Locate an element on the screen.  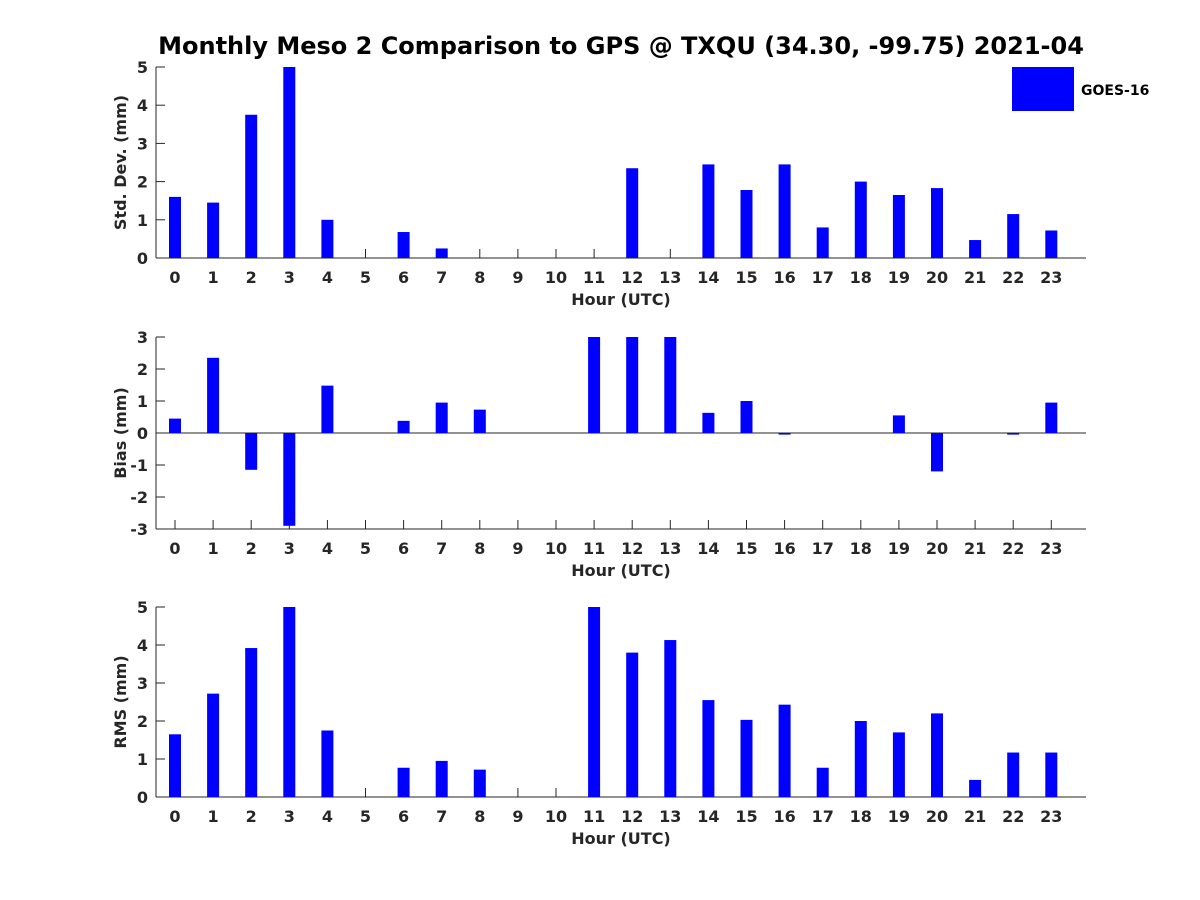
y-axis-label: Std. Dev. (mm) is located at coordinates (120, 162).